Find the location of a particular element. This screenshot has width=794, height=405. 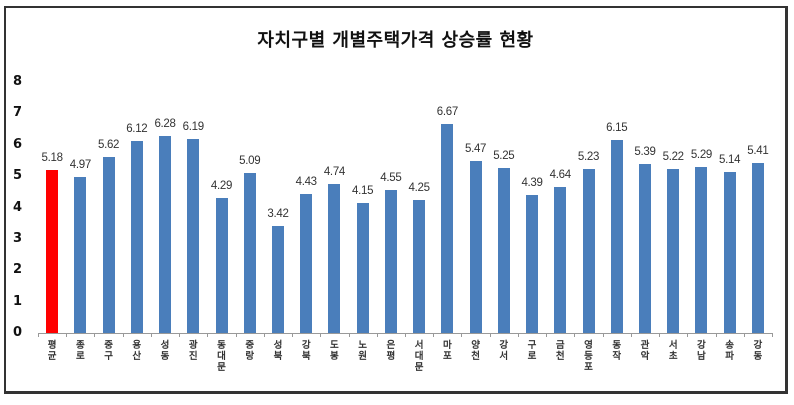

x-category-label: 동작 is located at coordinates (617, 351).